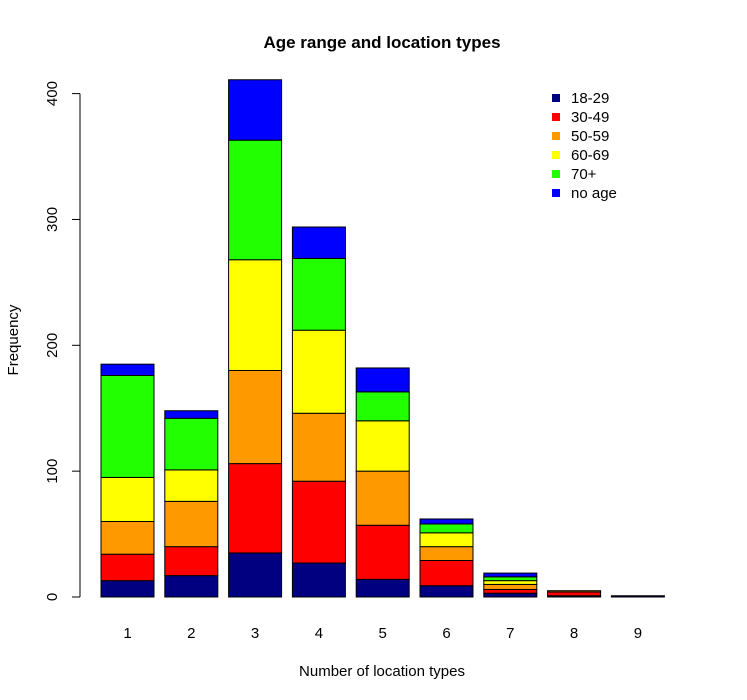 The width and height of the screenshot is (747, 700). What do you see at coordinates (584, 146) in the screenshot?
I see `legend: 18-29 30-49 50-59 60-69 70+ no age` at bounding box center [584, 146].